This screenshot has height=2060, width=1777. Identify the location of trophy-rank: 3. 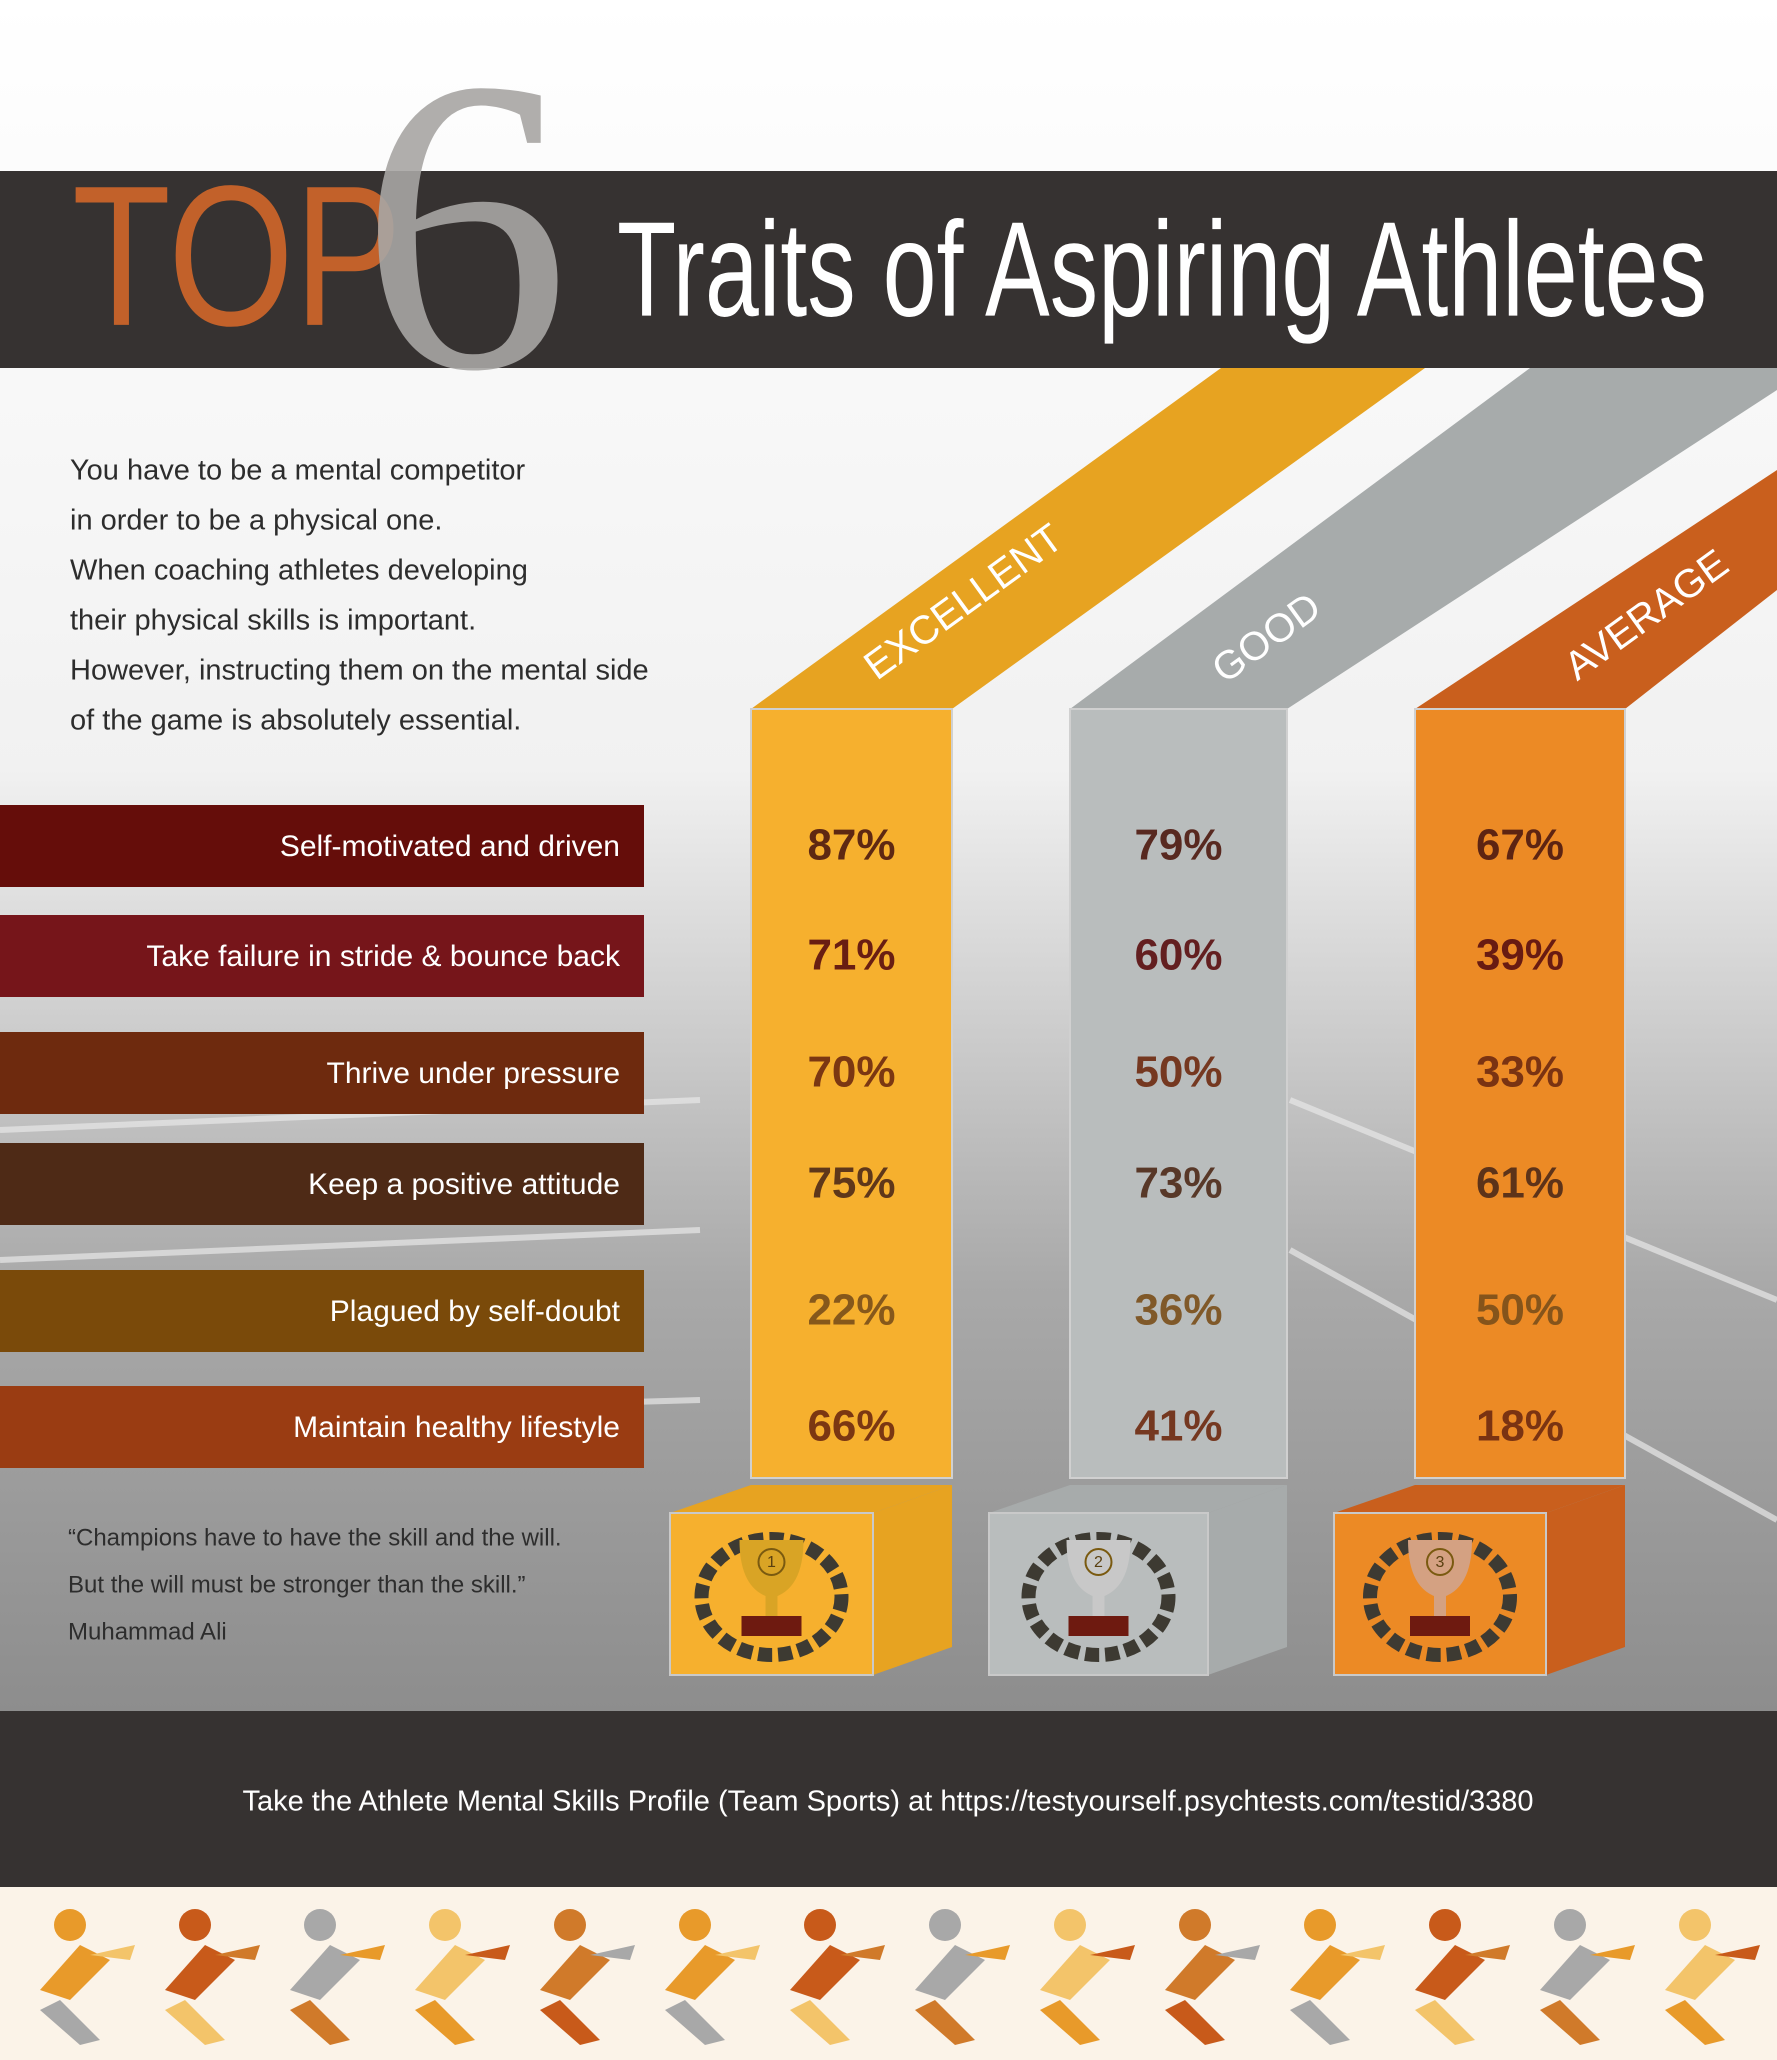
(1440, 1562).